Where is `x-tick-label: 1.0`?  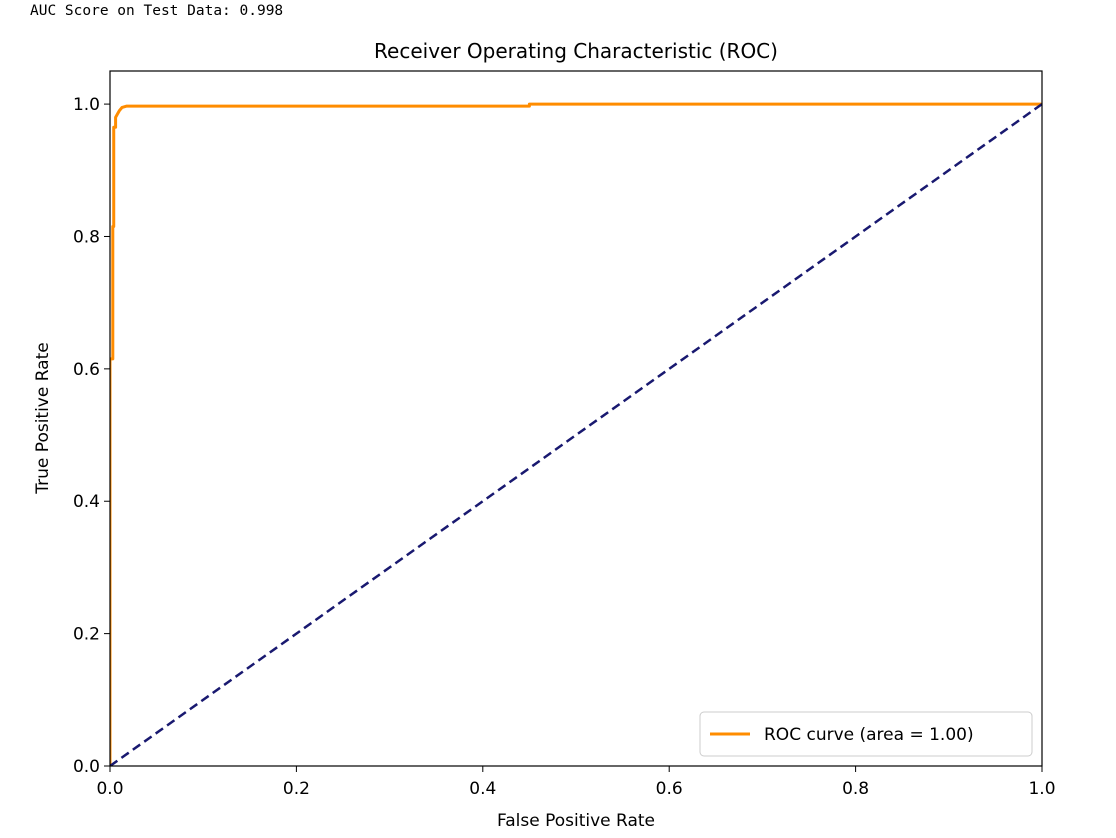
x-tick-label: 1.0 is located at coordinates (1041, 789).